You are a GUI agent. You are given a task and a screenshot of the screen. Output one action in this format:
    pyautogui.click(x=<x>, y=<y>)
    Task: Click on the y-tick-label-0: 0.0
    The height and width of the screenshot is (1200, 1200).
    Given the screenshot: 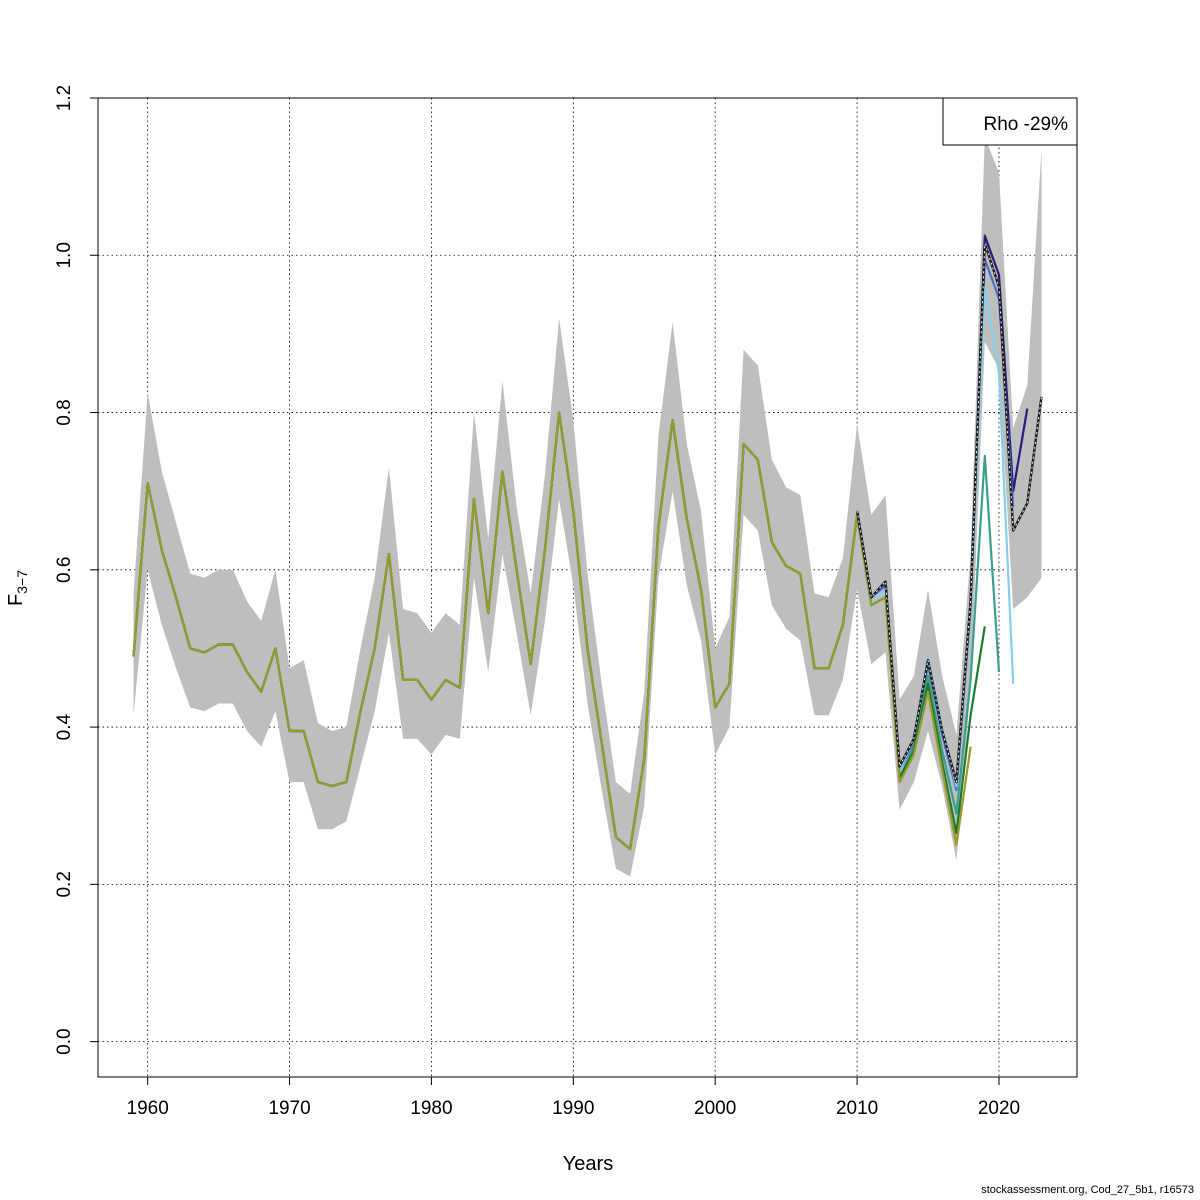 What is the action you would take?
    pyautogui.click(x=64, y=1041)
    